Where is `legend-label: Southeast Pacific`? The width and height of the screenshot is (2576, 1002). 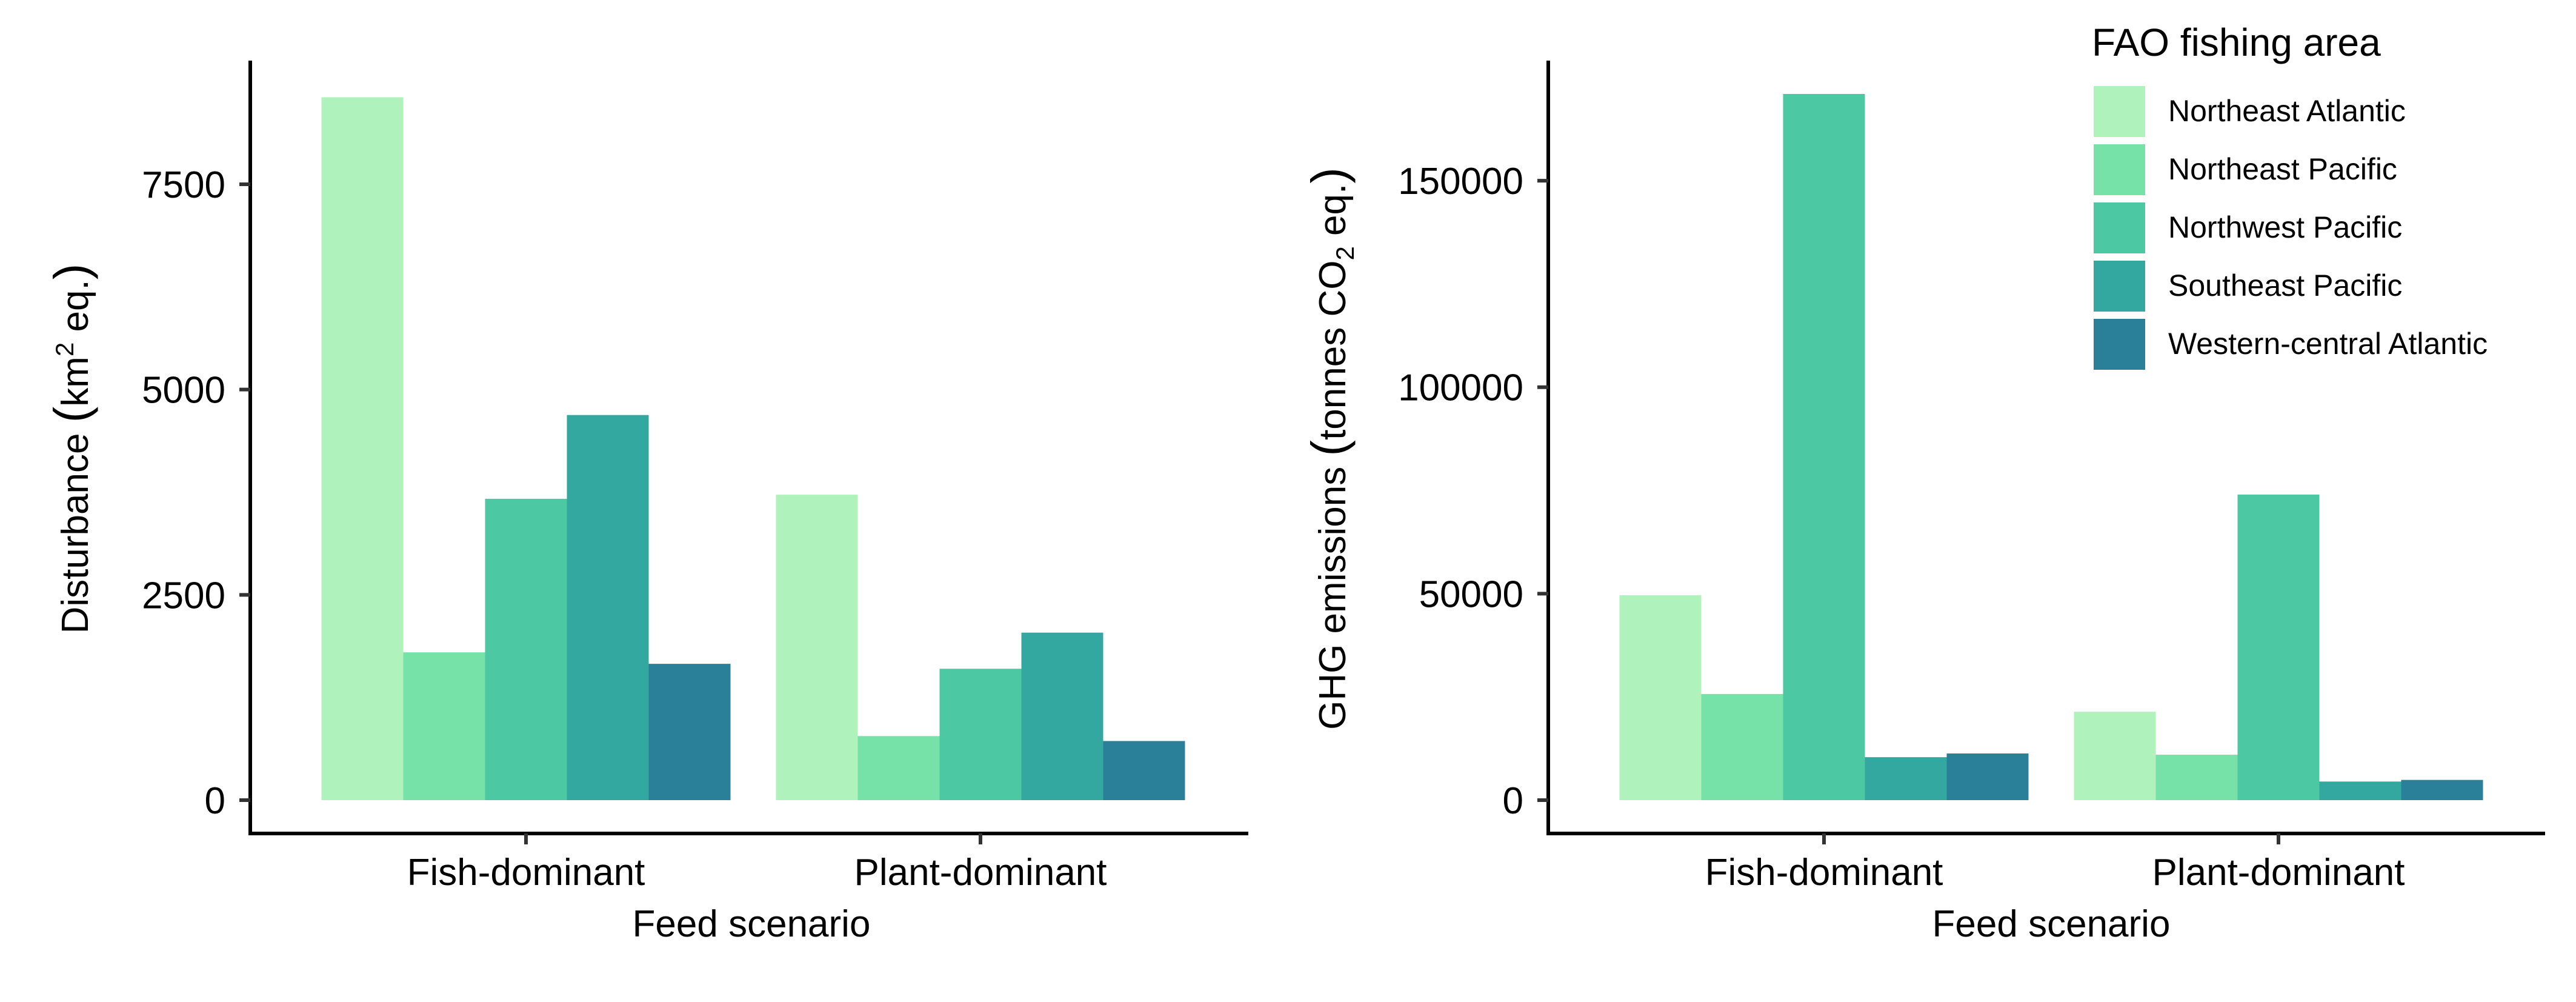
legend-label: Southeast Pacific is located at coordinates (2285, 285).